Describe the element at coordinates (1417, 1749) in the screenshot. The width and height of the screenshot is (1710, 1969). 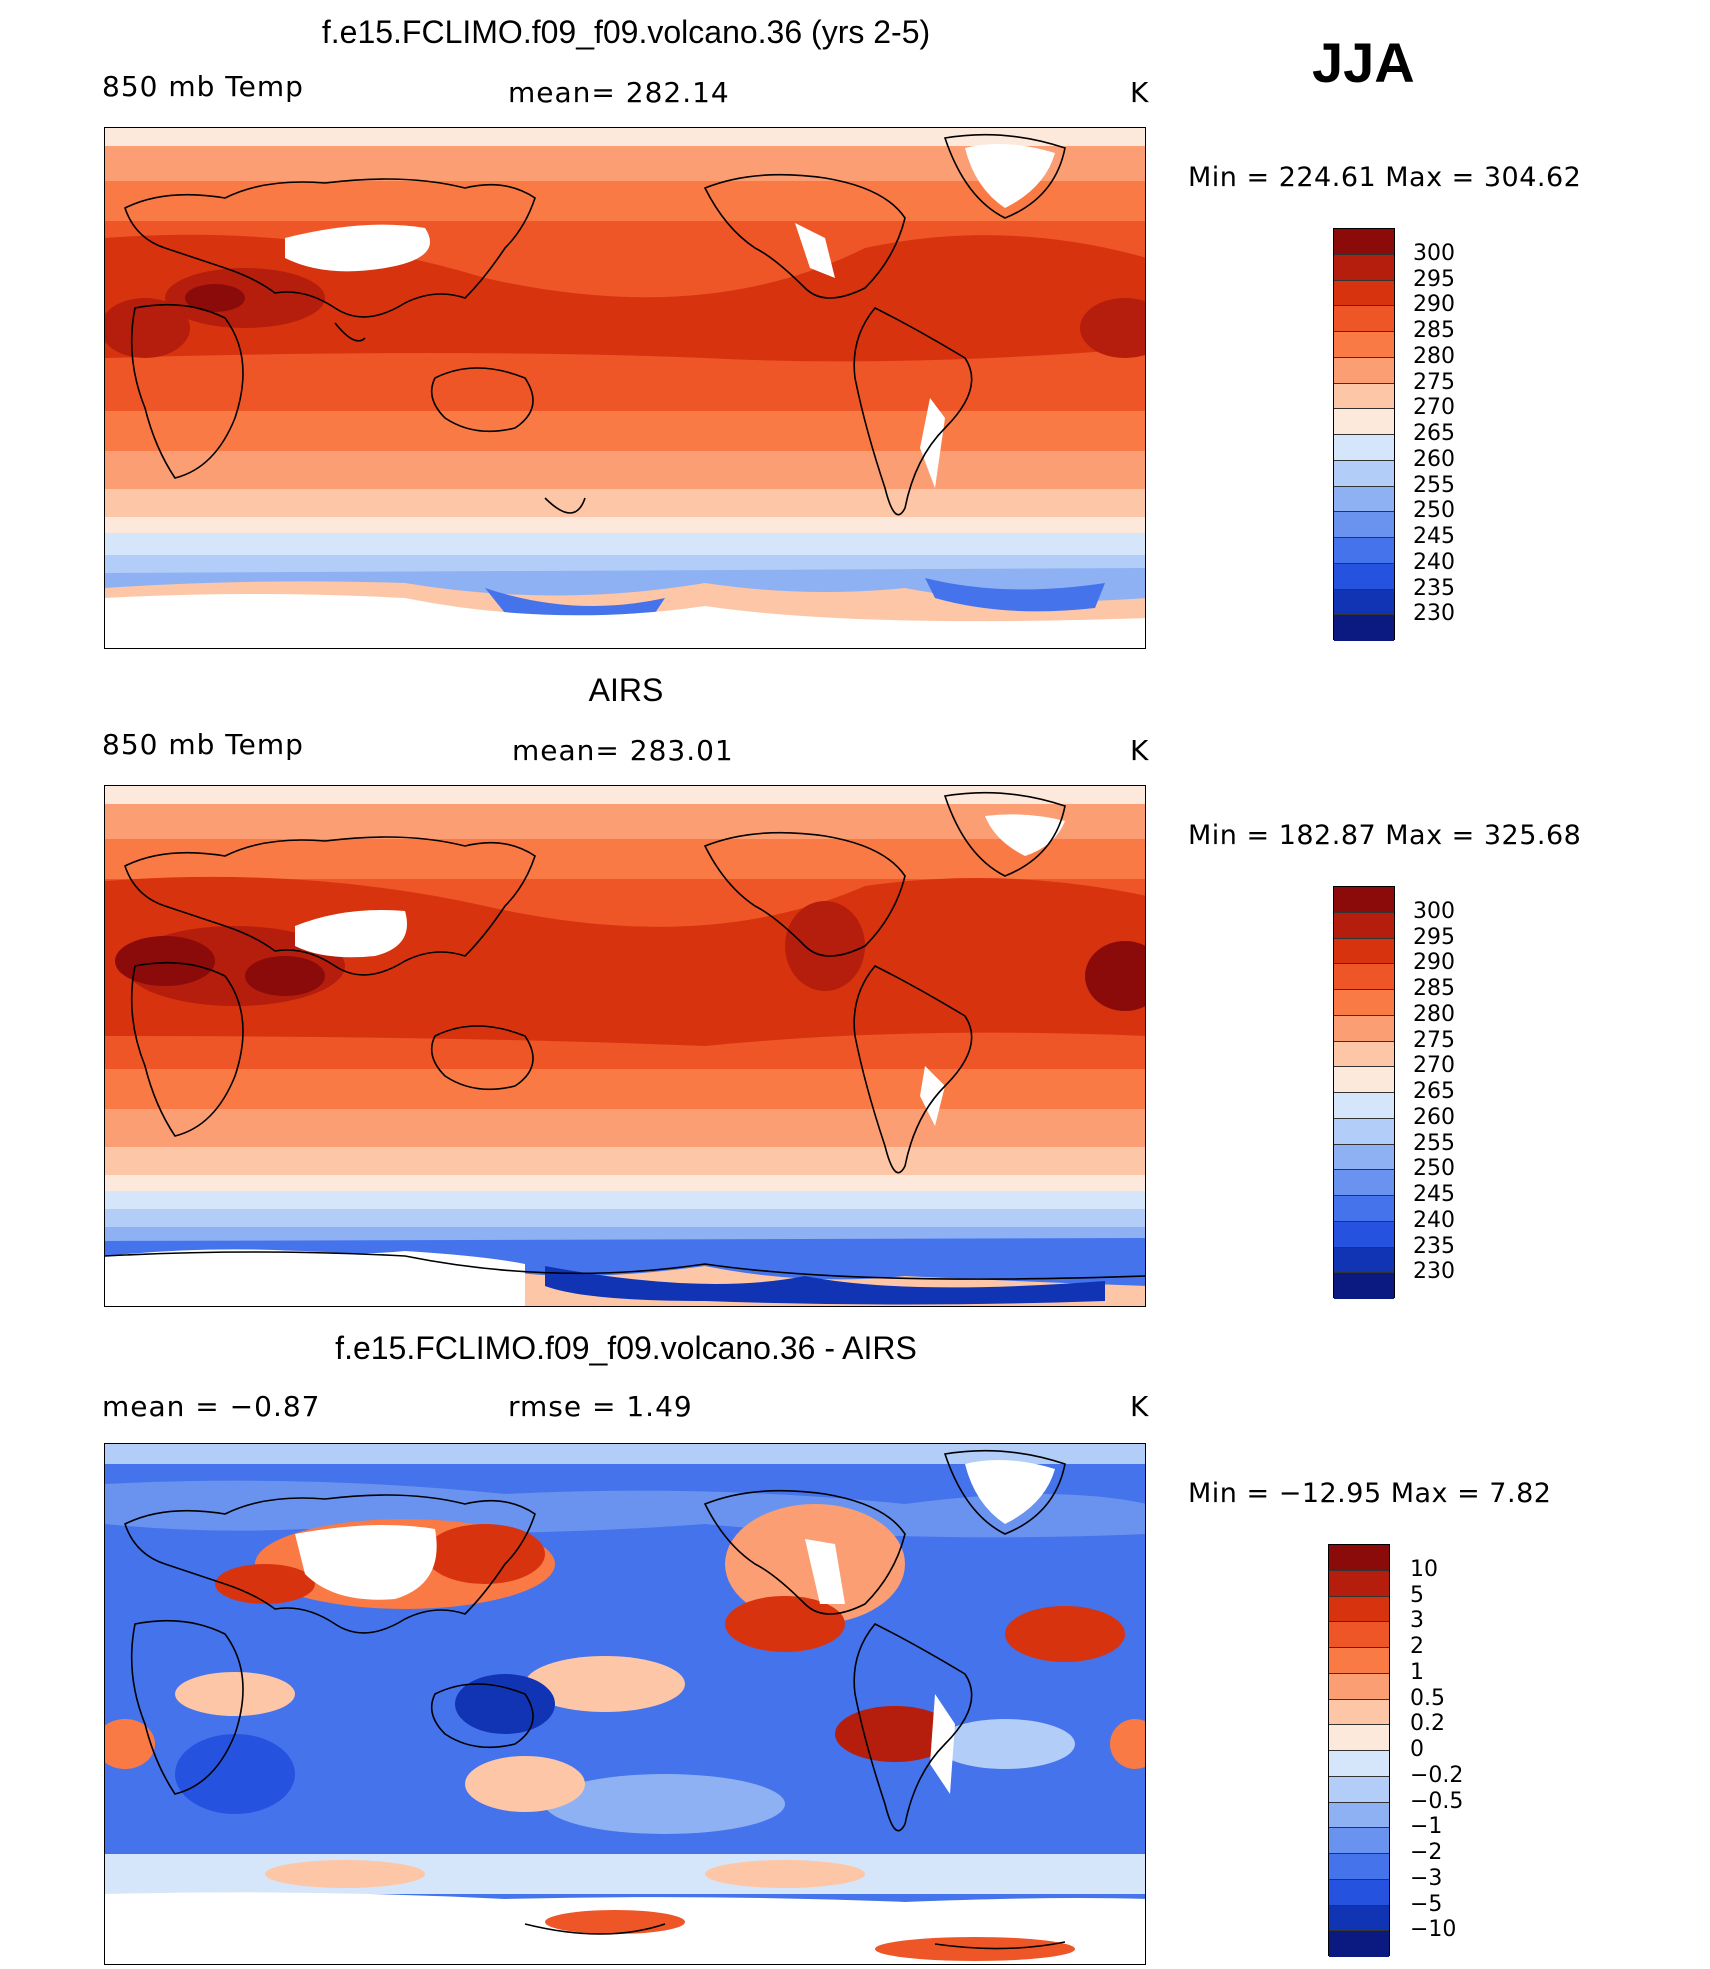
I see `colorbar-label: 0` at that location.